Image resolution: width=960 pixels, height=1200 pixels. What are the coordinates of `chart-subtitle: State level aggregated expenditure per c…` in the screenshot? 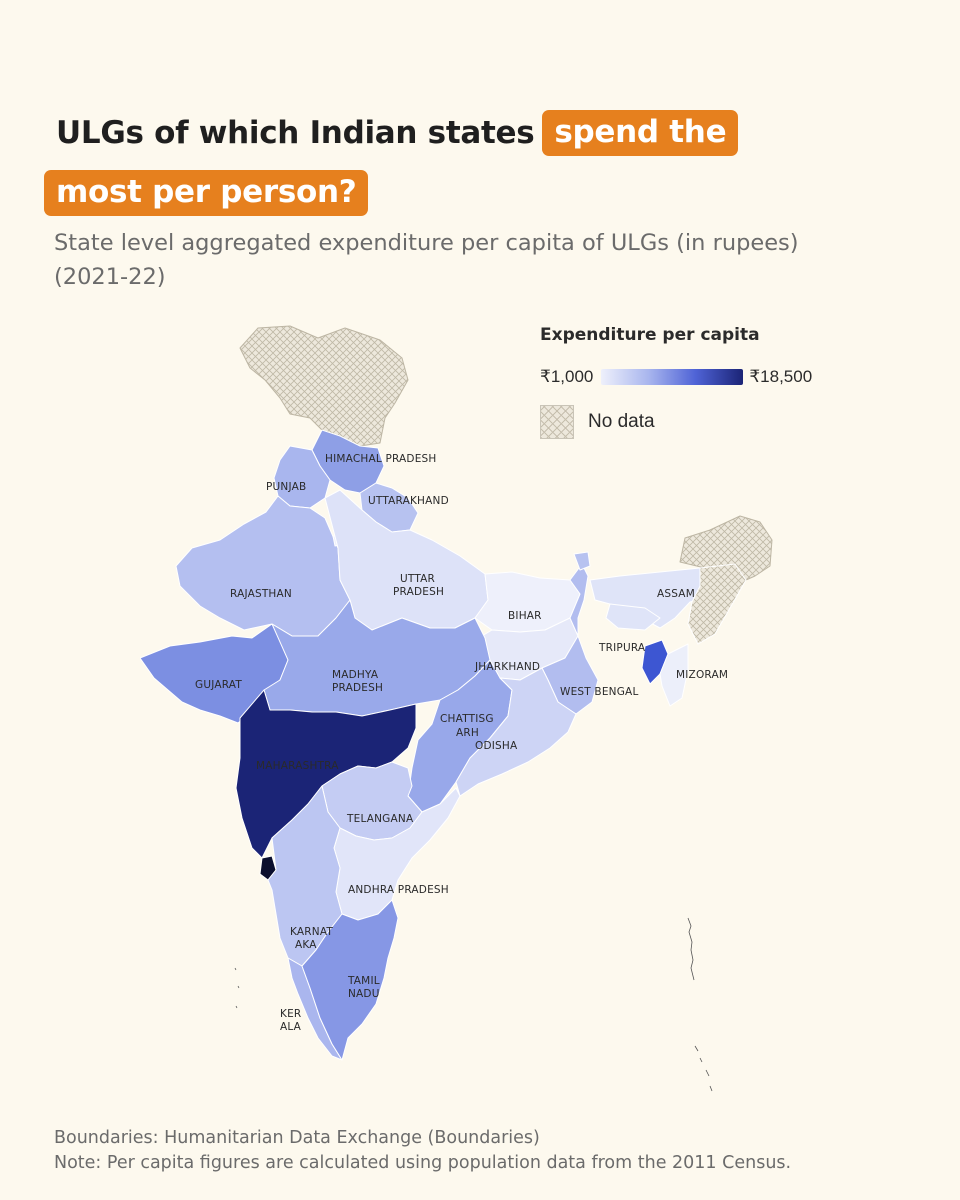 It's located at (426, 260).